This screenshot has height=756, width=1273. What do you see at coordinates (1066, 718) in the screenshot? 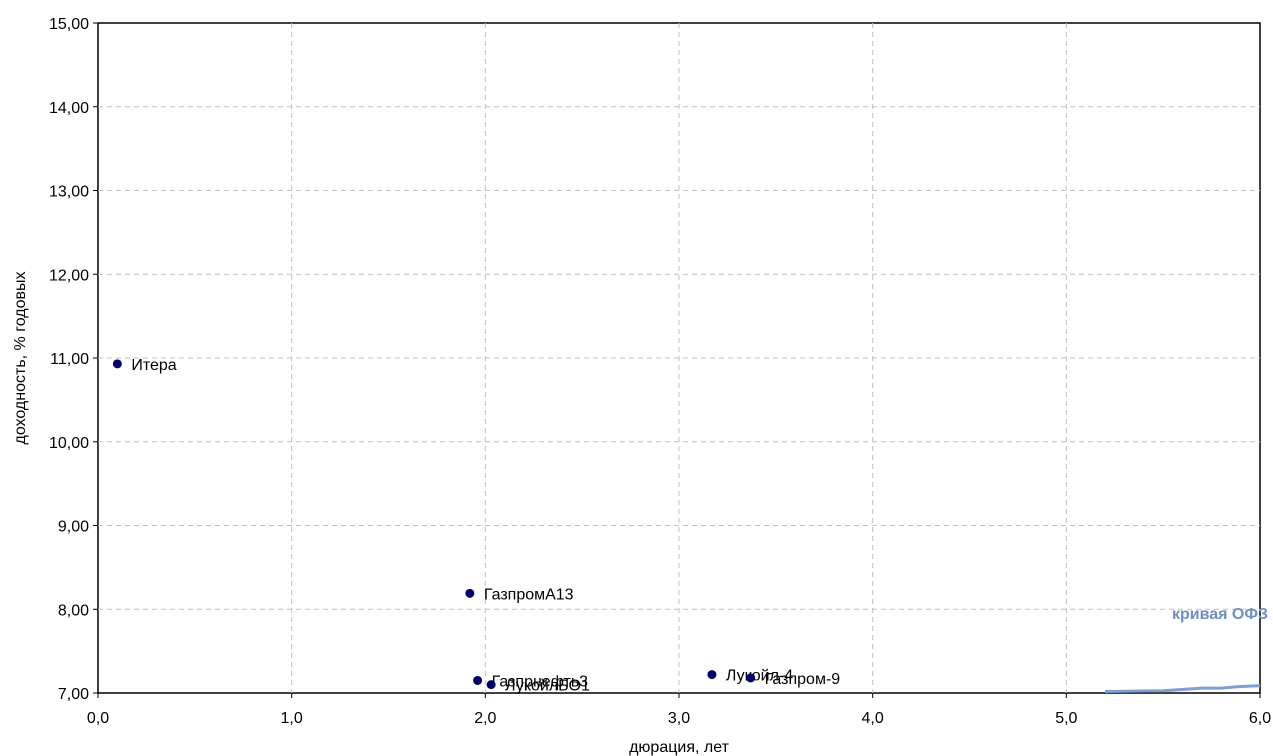
I see `x-tick-label: 5,0` at bounding box center [1066, 718].